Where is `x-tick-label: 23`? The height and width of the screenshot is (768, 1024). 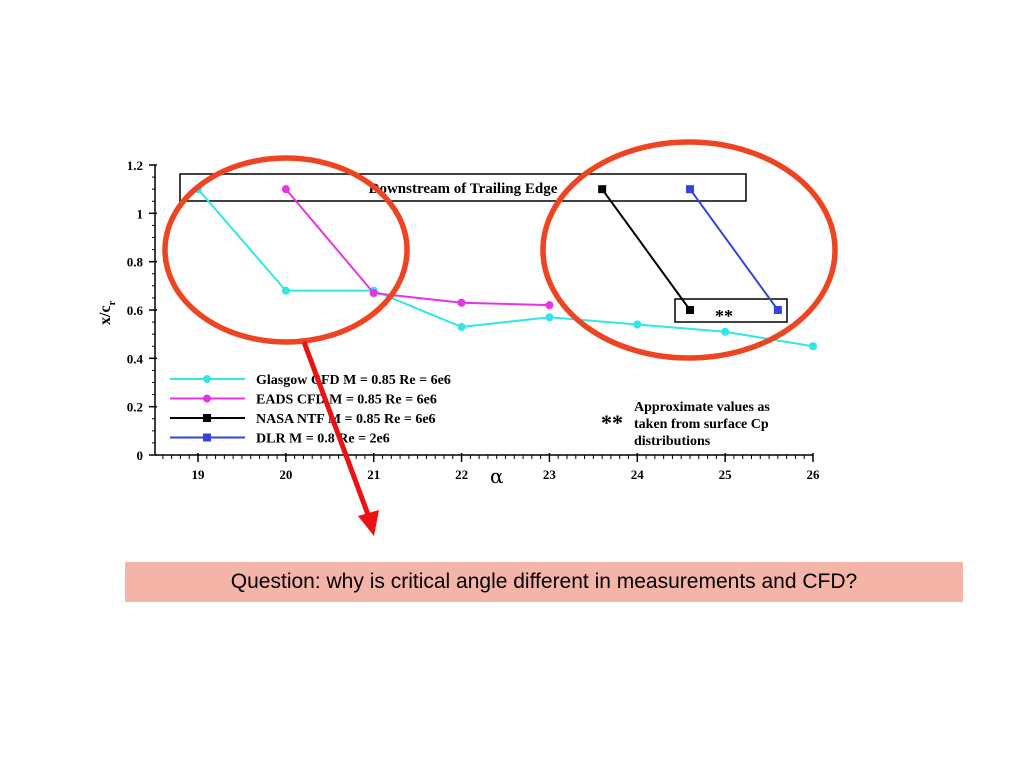 x-tick-label: 23 is located at coordinates (550, 474).